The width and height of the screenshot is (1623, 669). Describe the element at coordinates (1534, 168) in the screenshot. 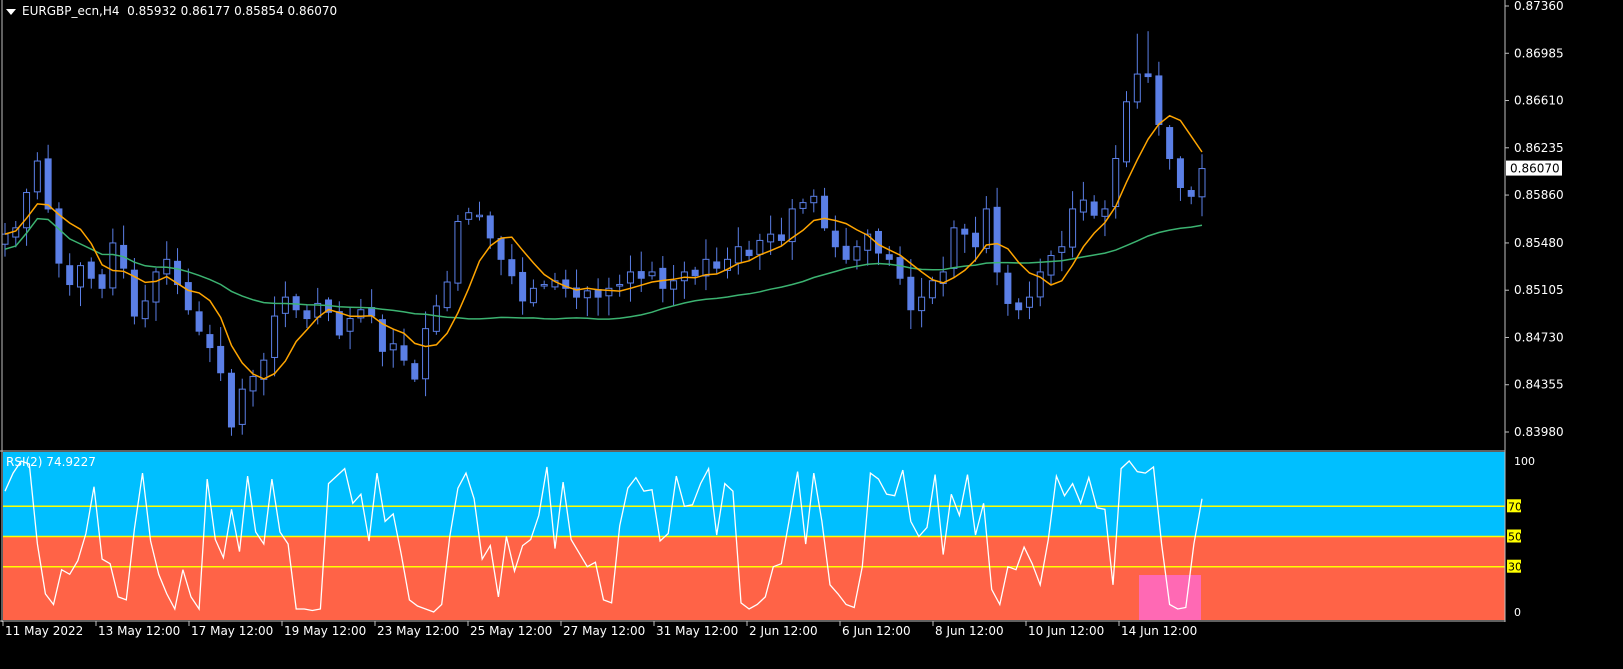

I see `current-price-box` at that location.